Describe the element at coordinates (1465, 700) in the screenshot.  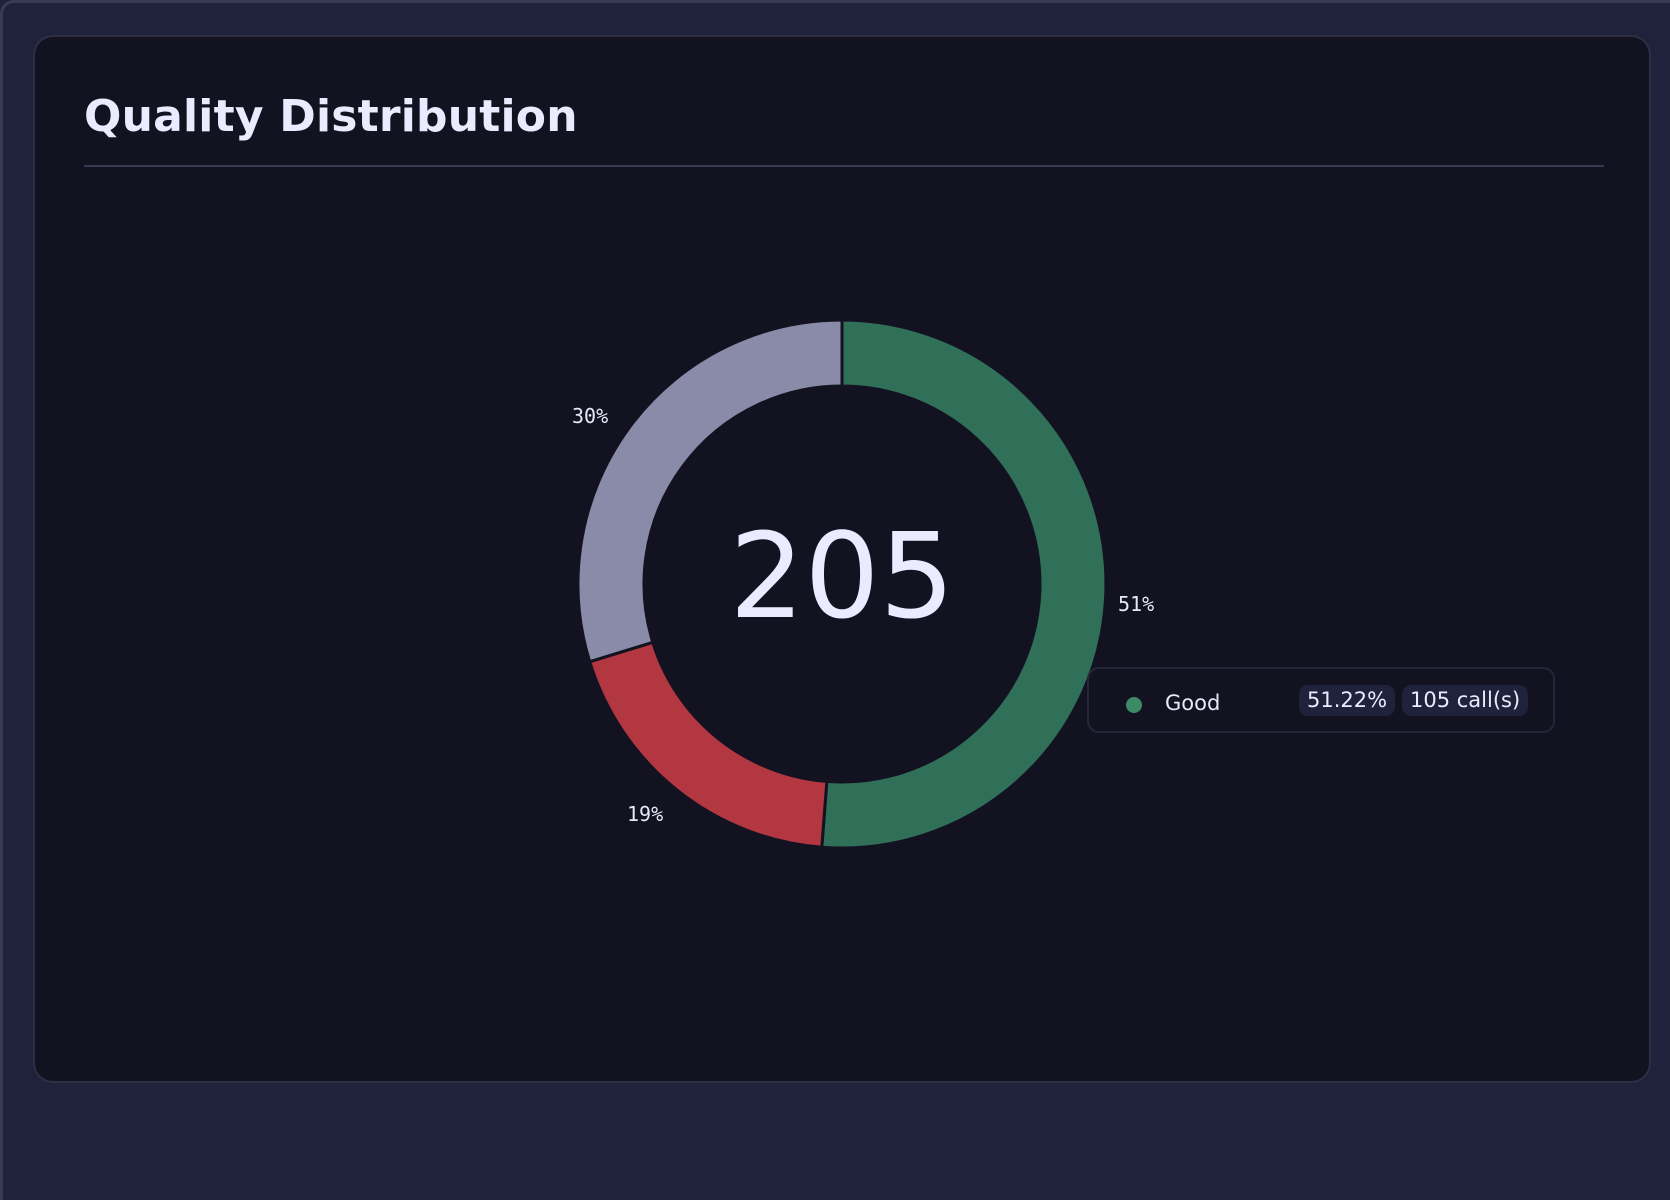
I see `tooltip-count-badge: 105 call(s)` at that location.